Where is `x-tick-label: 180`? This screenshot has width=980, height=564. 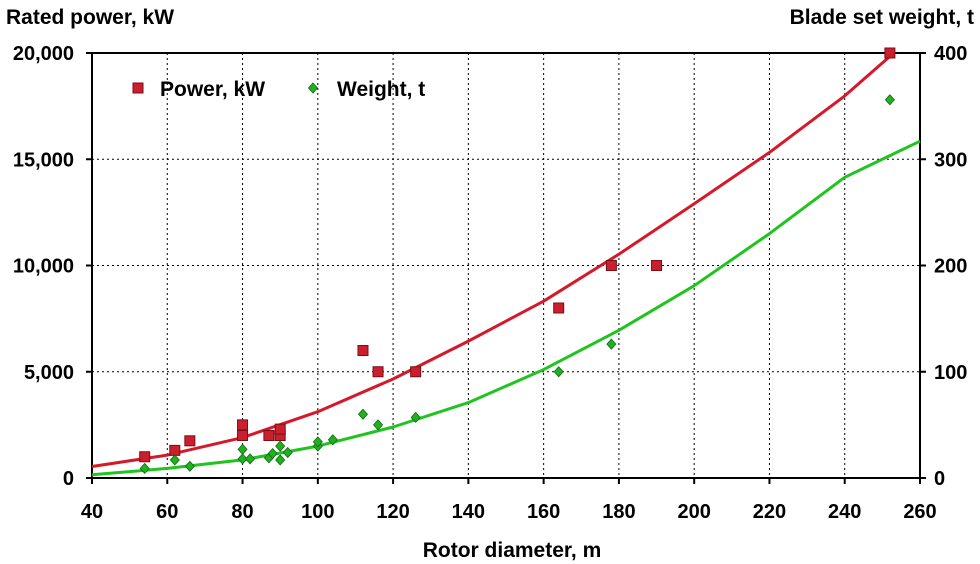 x-tick-label: 180 is located at coordinates (618, 512).